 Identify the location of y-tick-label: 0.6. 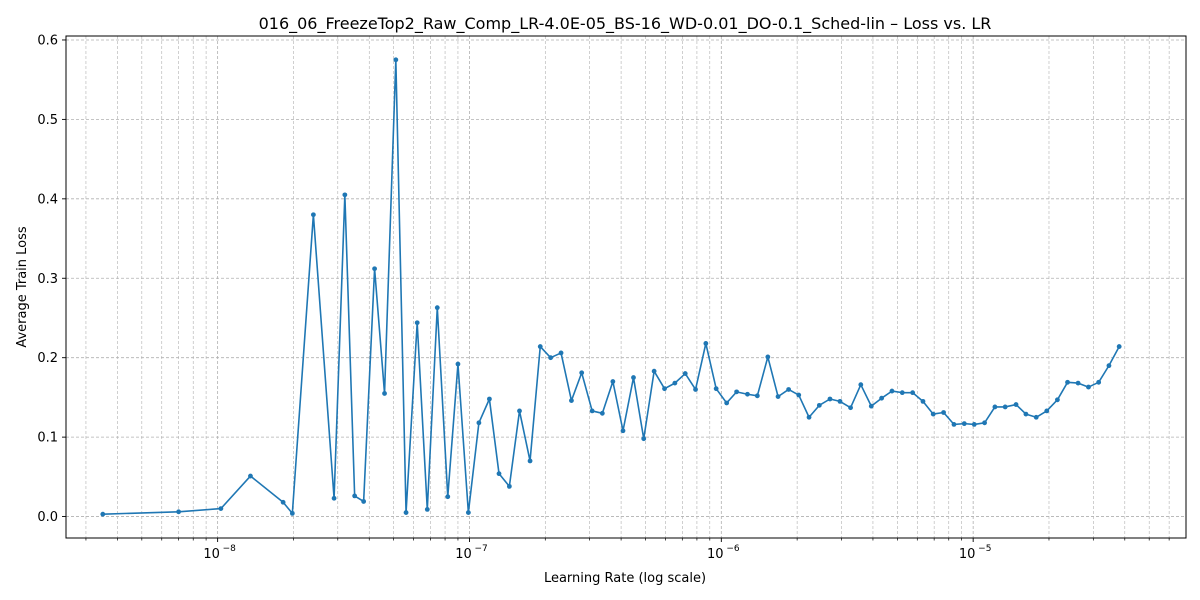
(47, 40).